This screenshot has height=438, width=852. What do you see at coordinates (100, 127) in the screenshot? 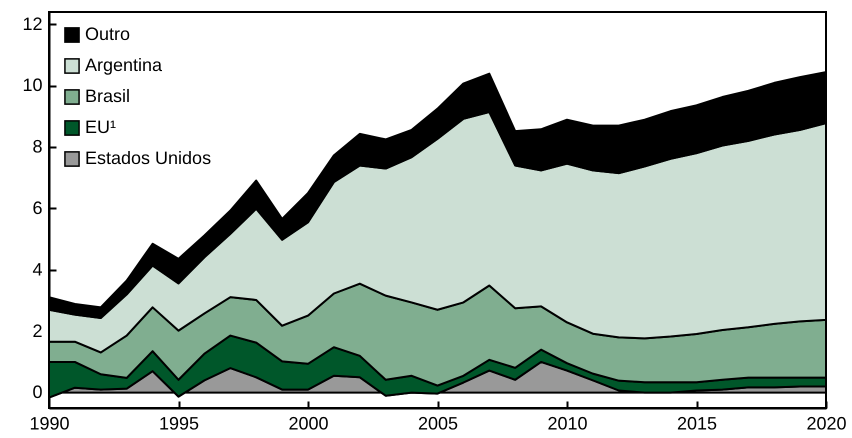
I see `legend-label: EU¹` at bounding box center [100, 127].